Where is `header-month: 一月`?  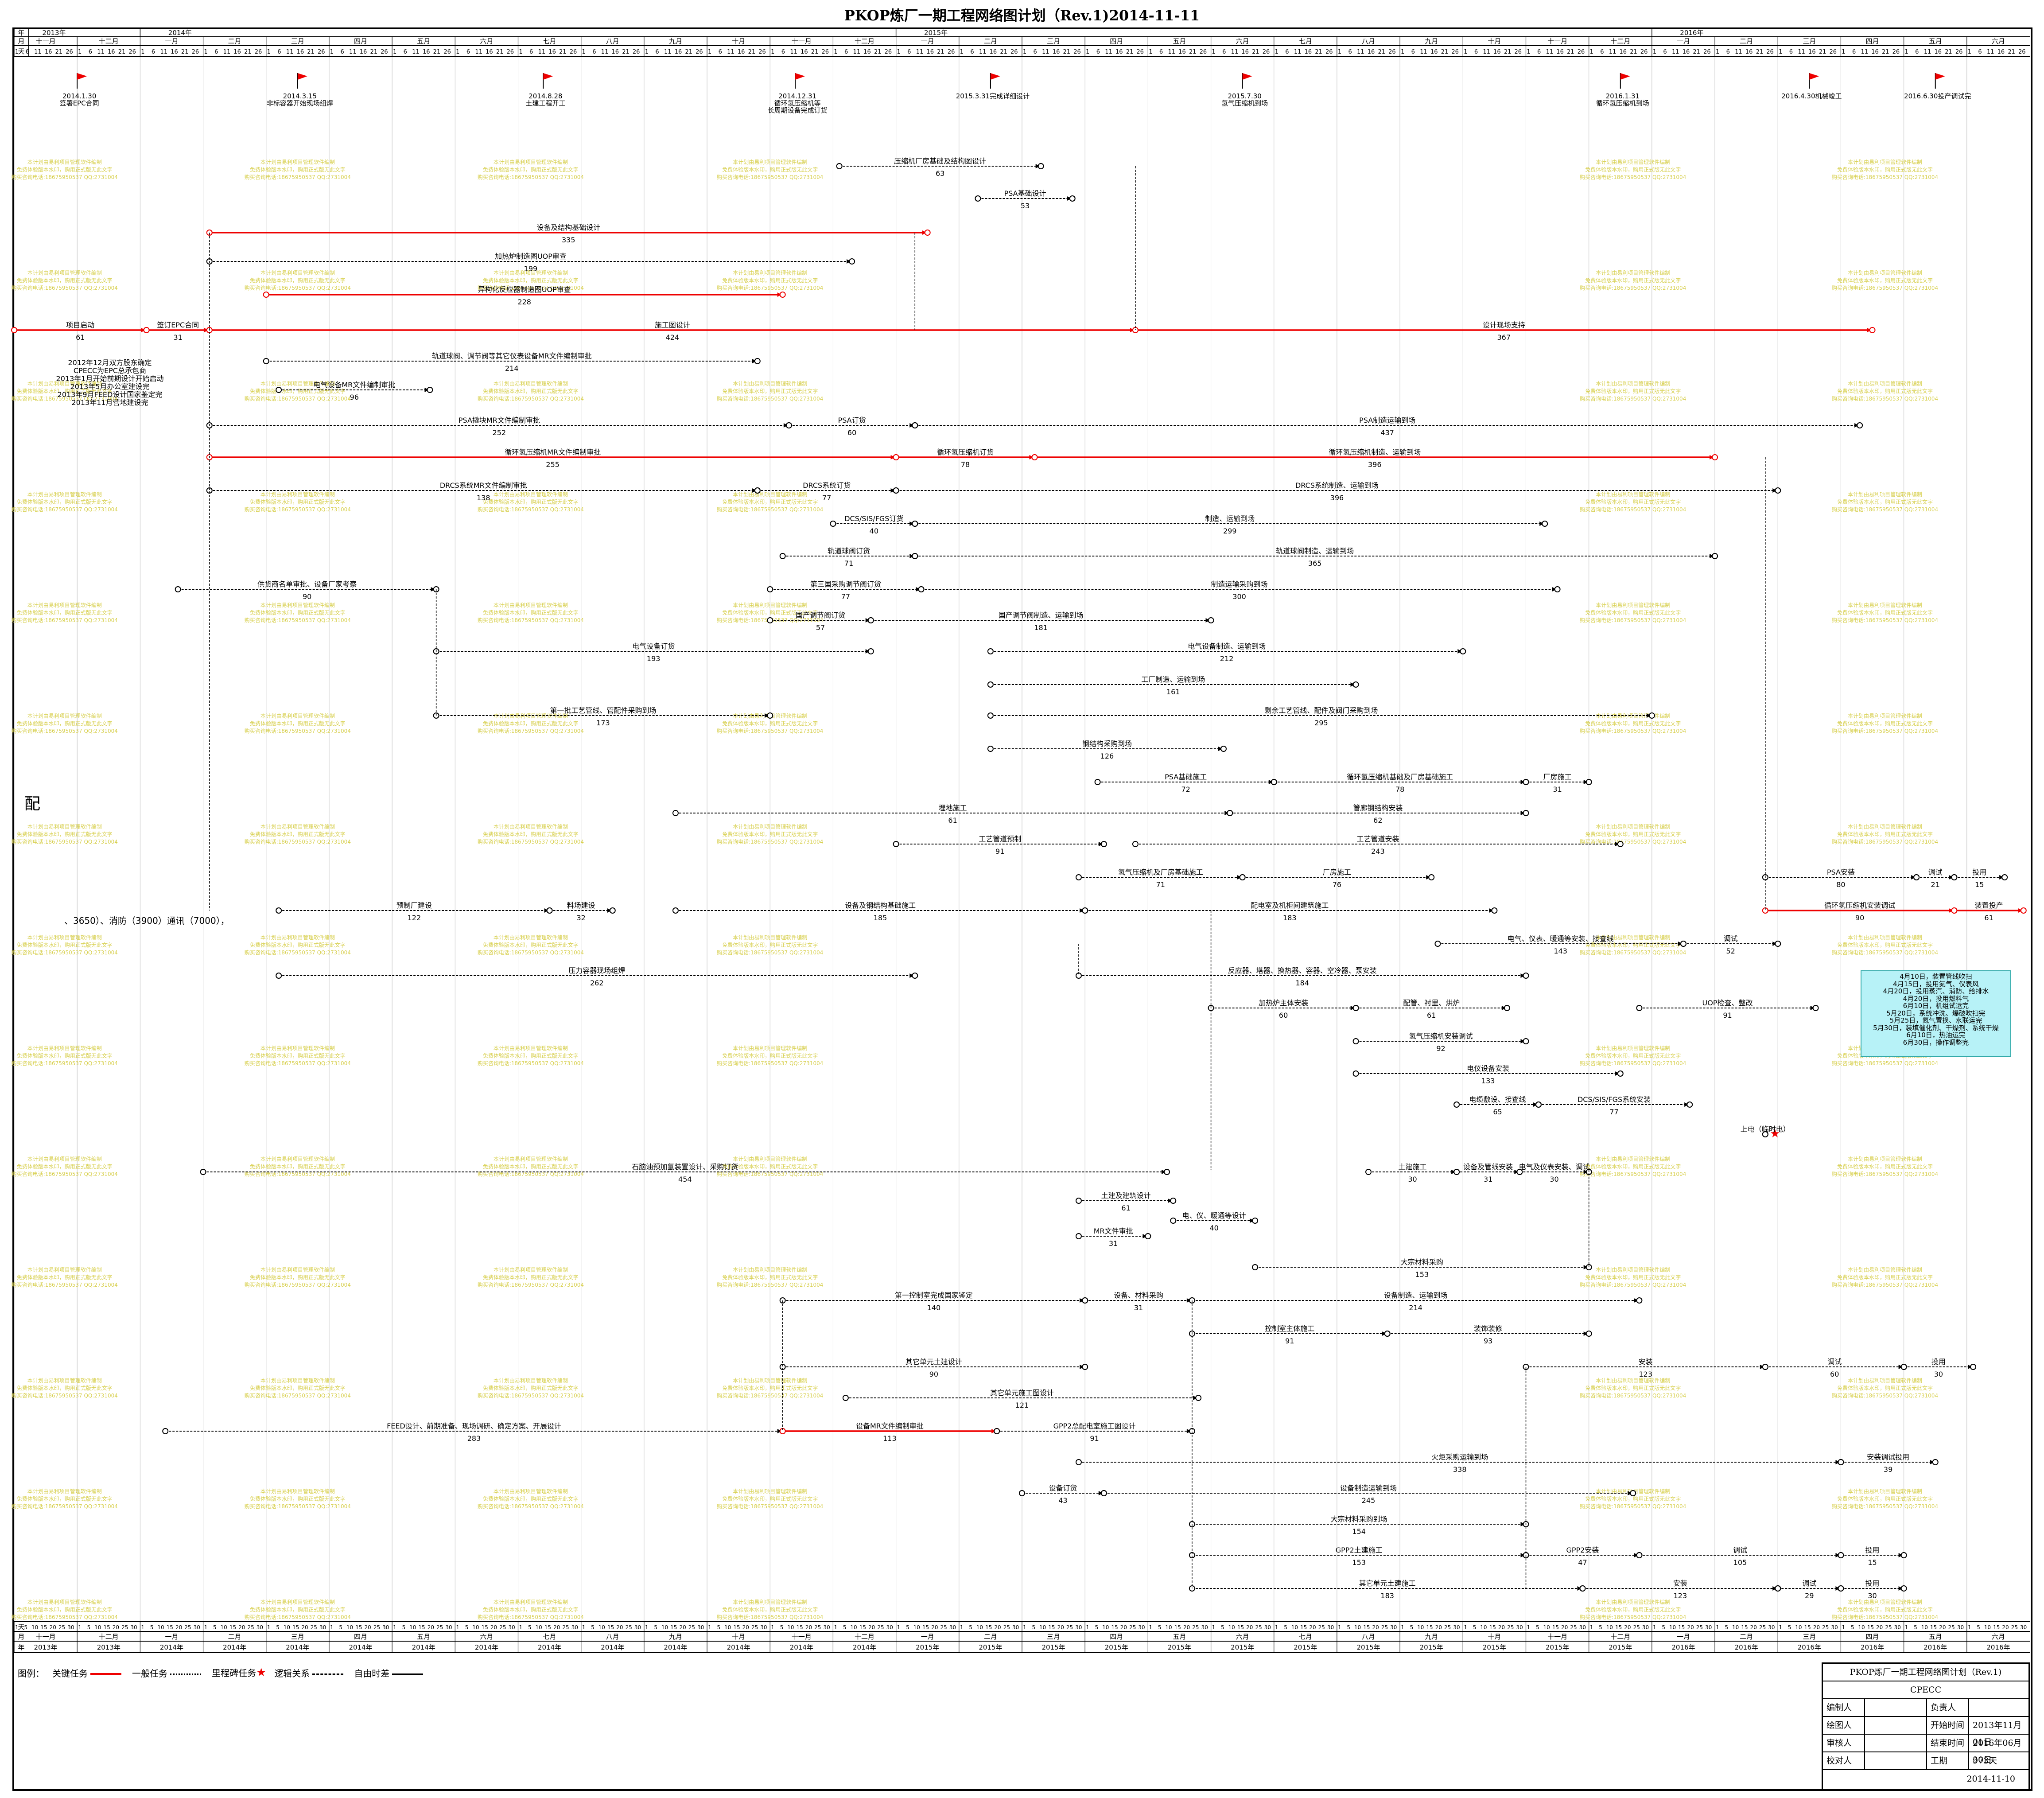 header-month: 一月 is located at coordinates (171, 41).